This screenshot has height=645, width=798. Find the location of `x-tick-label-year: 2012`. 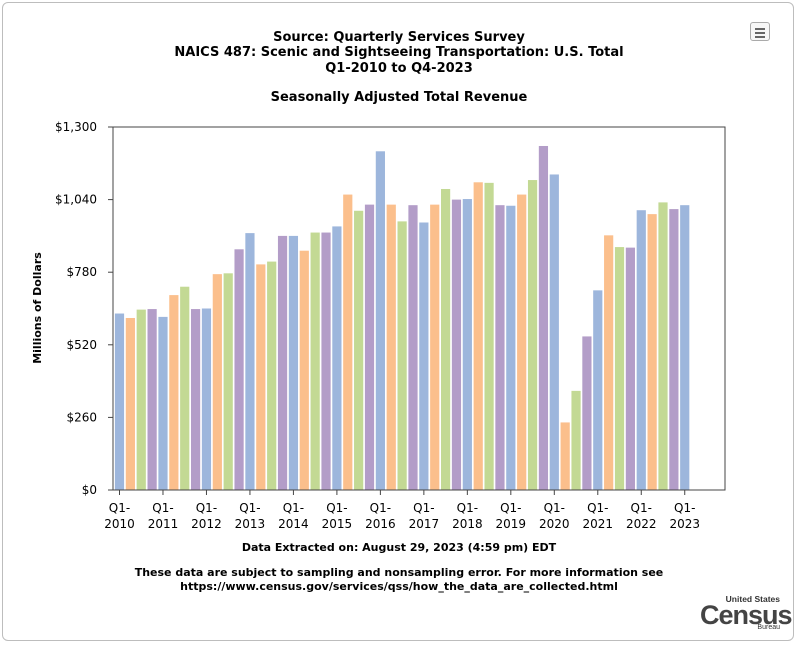

x-tick-label-year: 2012 is located at coordinates (206, 524).